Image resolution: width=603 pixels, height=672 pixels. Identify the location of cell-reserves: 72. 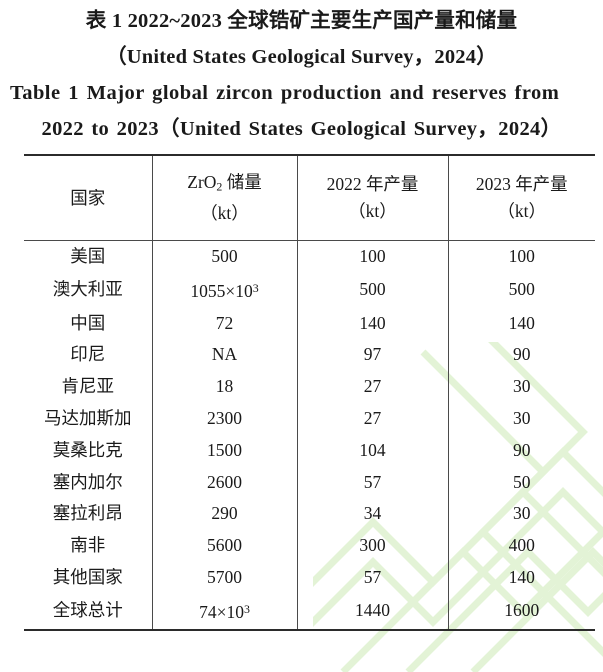
(224, 323).